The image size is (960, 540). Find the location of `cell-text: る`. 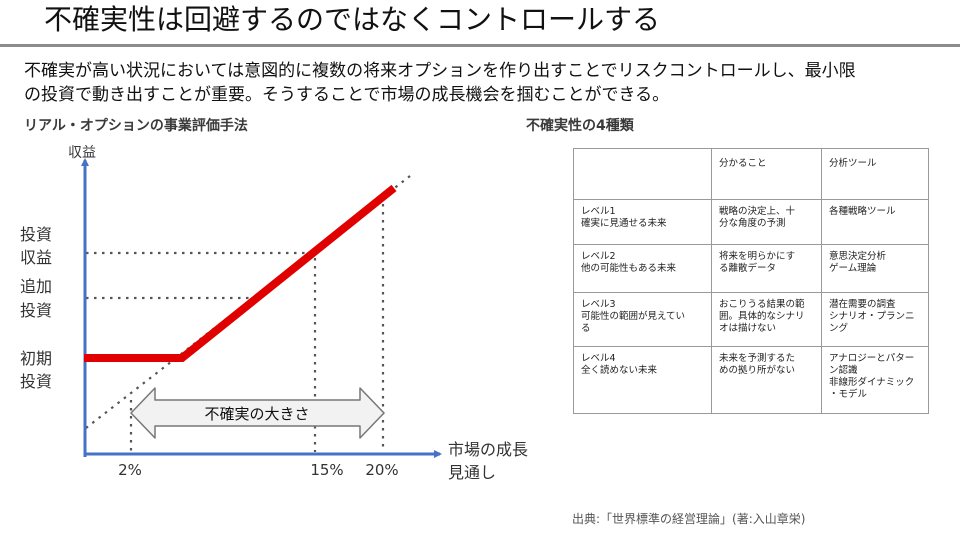

cell-text: る is located at coordinates (586, 328).